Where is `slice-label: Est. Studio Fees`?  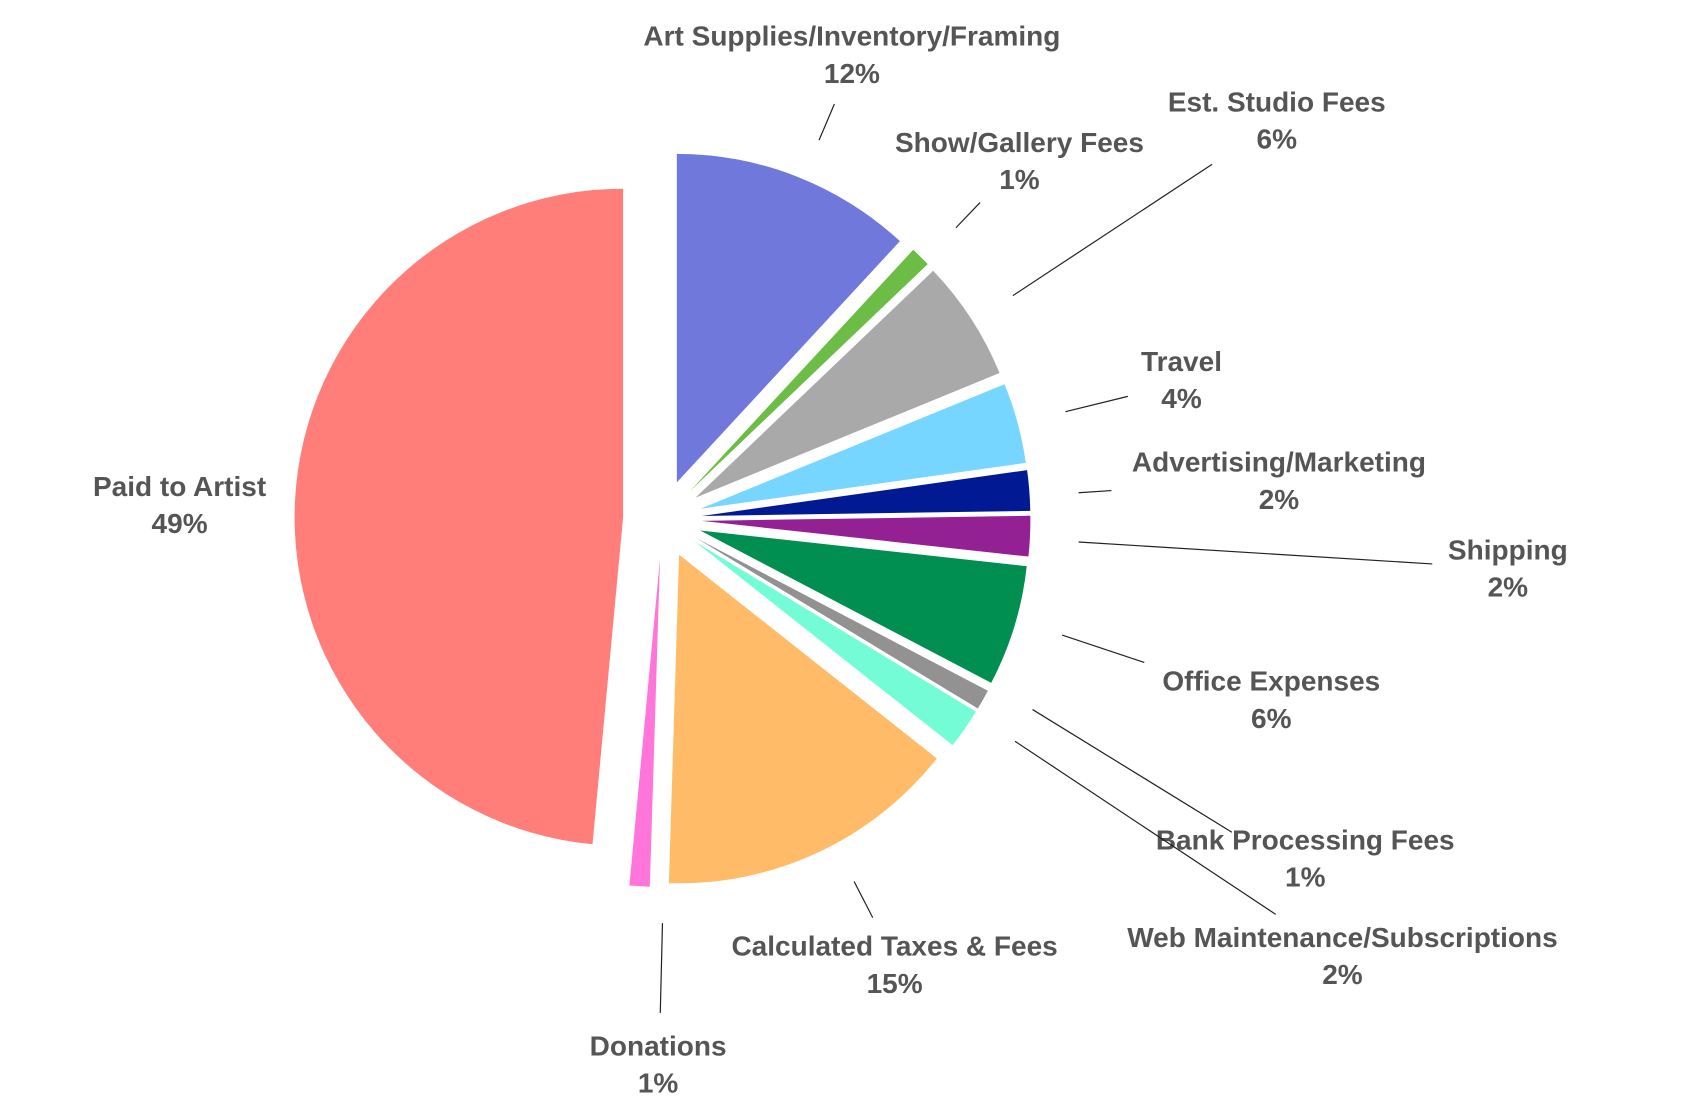 slice-label: Est. Studio Fees is located at coordinates (1277, 101).